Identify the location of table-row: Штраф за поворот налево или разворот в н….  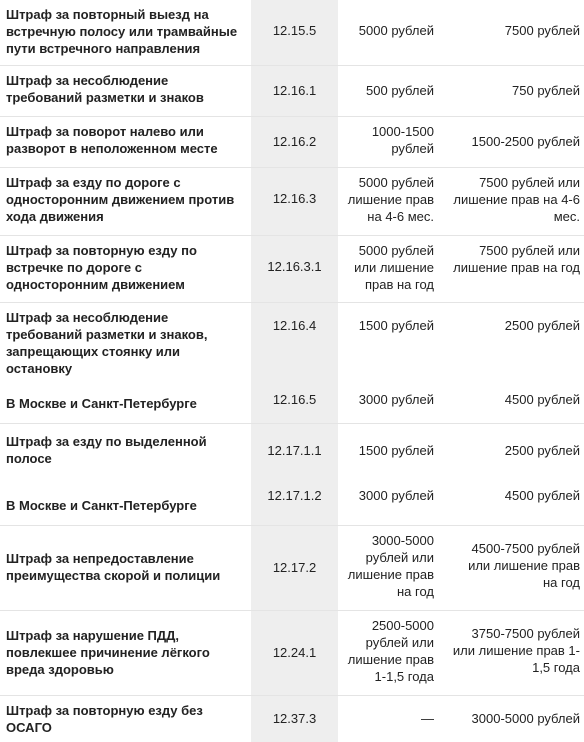
(292, 142).